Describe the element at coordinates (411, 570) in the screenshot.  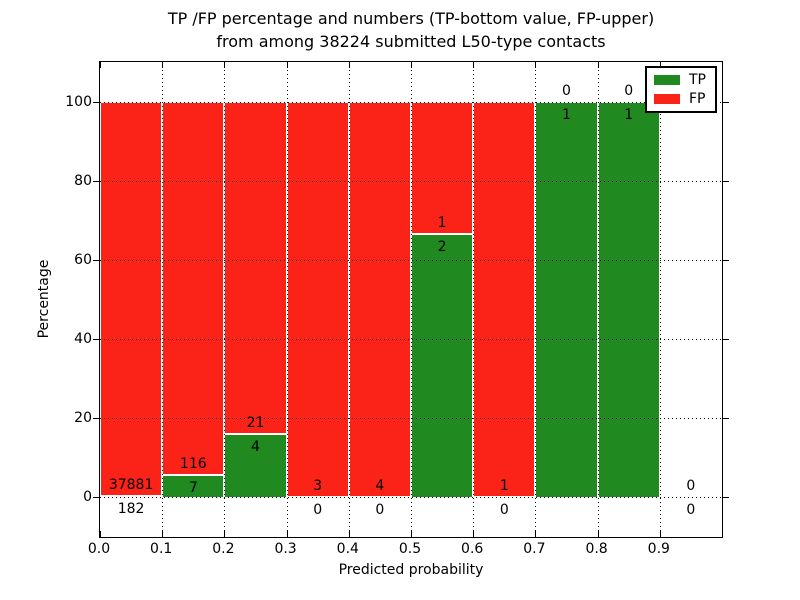
I see `x-axis-label: Predicted probability` at that location.